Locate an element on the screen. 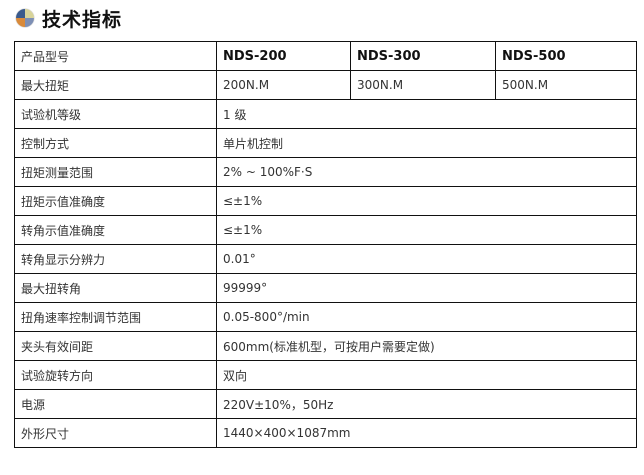 The width and height of the screenshot is (644, 475). table-row: 转角示值准确度 ≤±1% is located at coordinates (325, 230).